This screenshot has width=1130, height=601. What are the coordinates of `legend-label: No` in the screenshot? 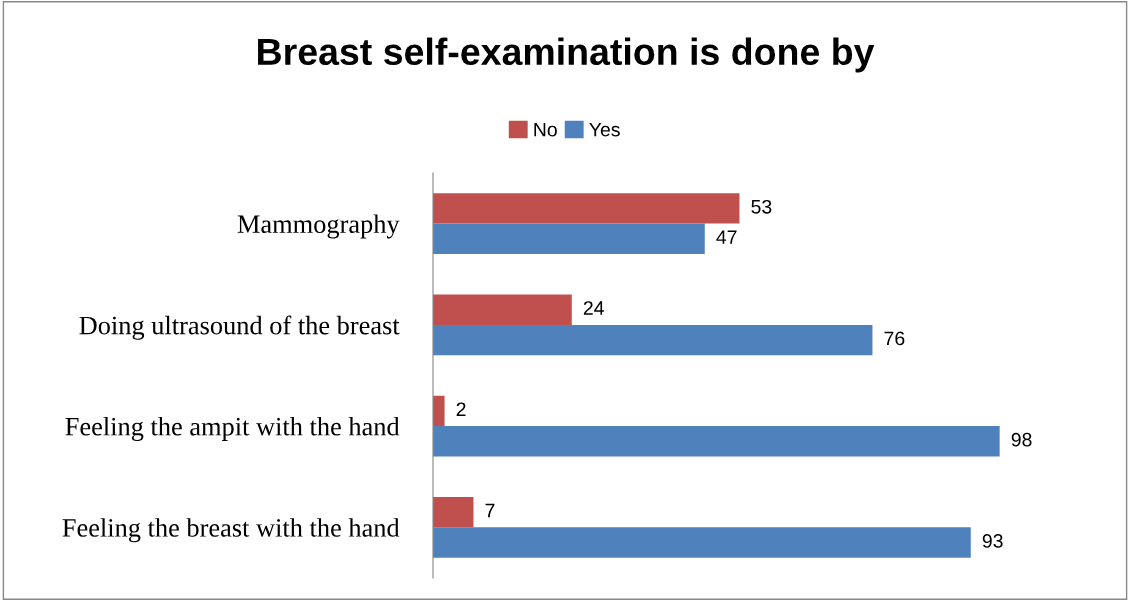 It's located at (545, 129).